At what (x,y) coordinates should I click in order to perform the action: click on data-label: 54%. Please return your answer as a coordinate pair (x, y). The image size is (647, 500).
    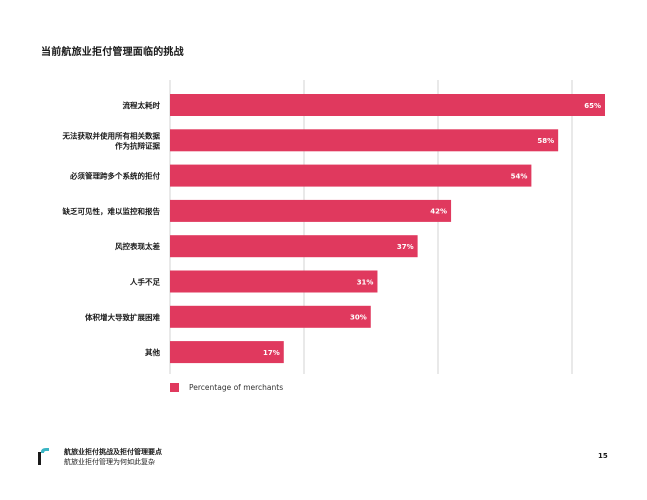
    Looking at the image, I should click on (519, 176).